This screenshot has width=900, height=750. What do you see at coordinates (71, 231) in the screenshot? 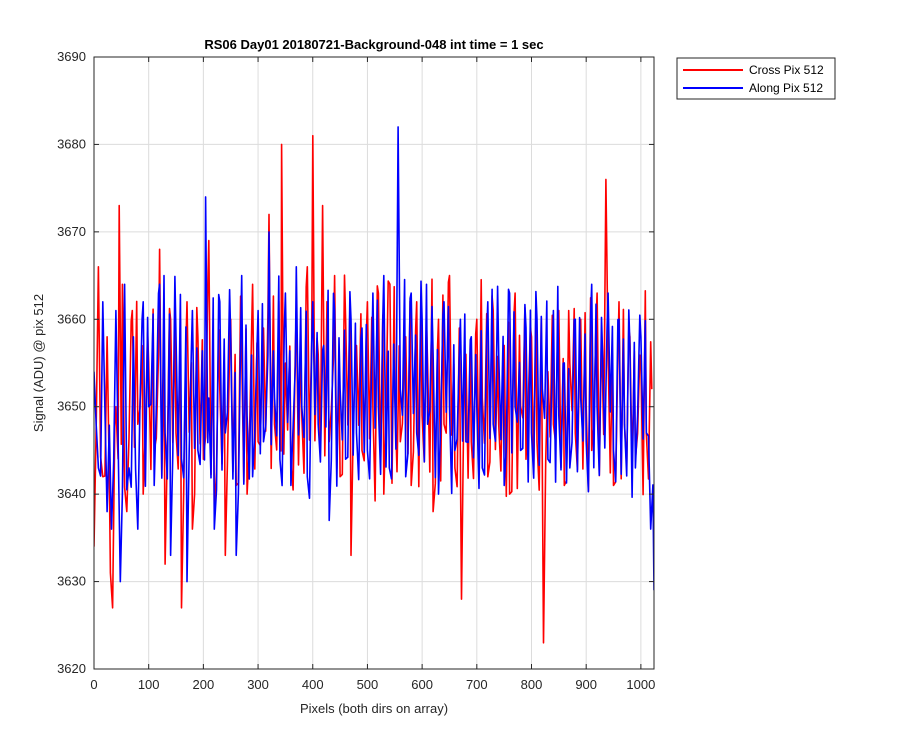
I see `y-tick-label: 3670` at bounding box center [71, 231].